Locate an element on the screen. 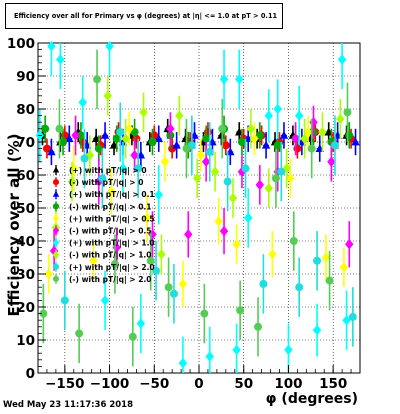 This screenshot has height=414, width=400. y-axis-label: Efficiency over all (%) is located at coordinates (14, 225).